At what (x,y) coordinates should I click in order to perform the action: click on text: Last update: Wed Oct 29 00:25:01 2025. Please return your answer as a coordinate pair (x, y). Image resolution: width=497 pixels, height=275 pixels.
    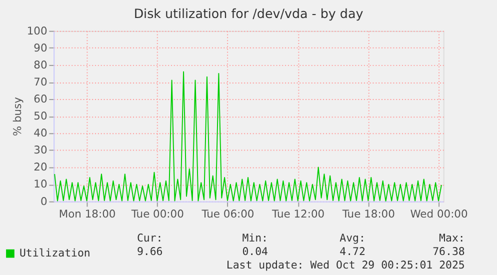
    Looking at the image, I should click on (345, 265).